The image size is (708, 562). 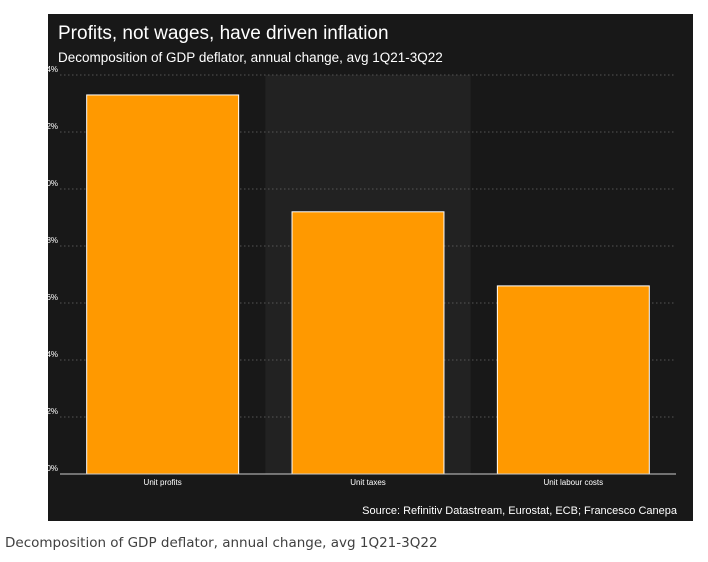 I want to click on y-tick-label: 1.0%, so click(x=53, y=183).